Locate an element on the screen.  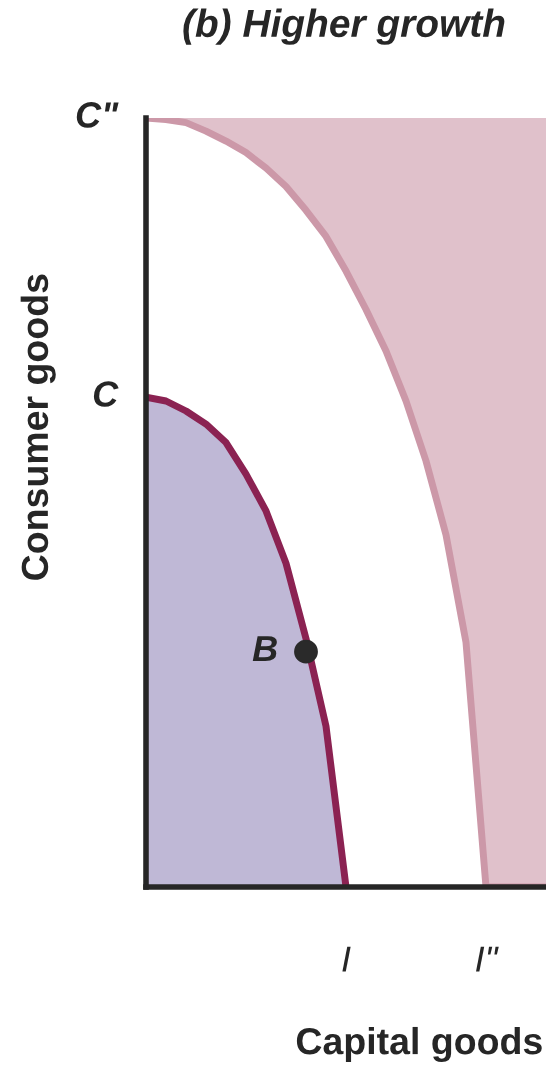
x-tick-label: I is located at coordinates (346, 959).